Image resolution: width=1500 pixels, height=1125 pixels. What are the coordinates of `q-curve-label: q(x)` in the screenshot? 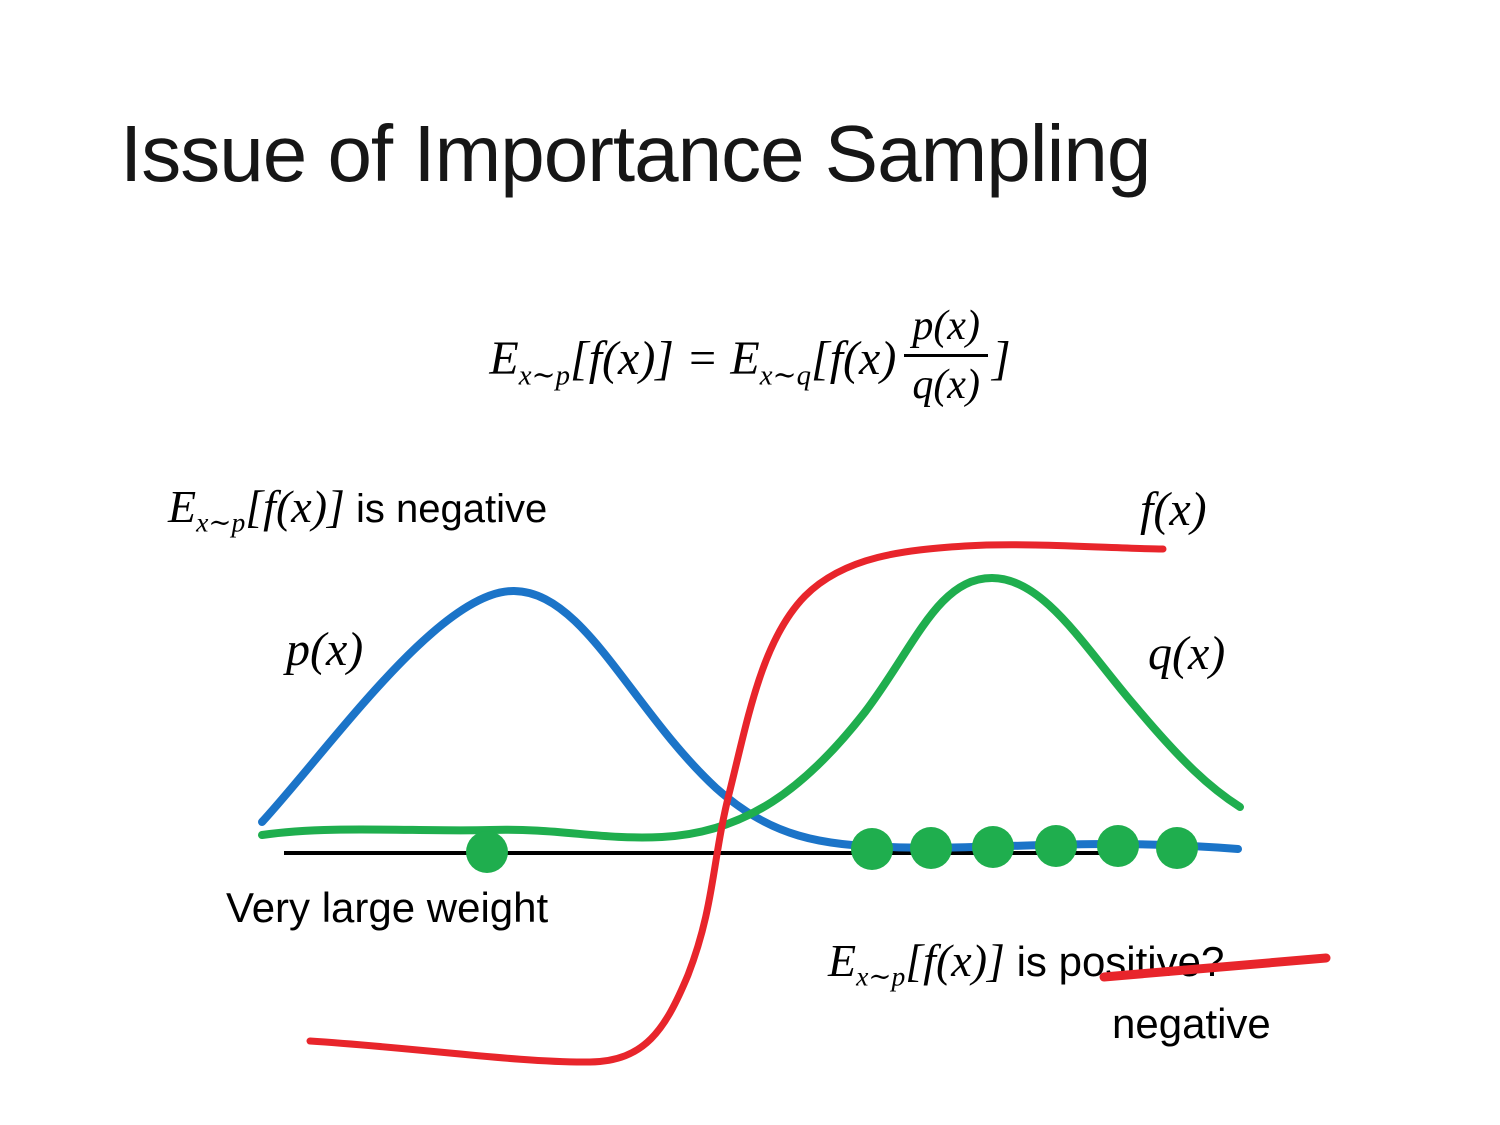 It's located at (1187, 653).